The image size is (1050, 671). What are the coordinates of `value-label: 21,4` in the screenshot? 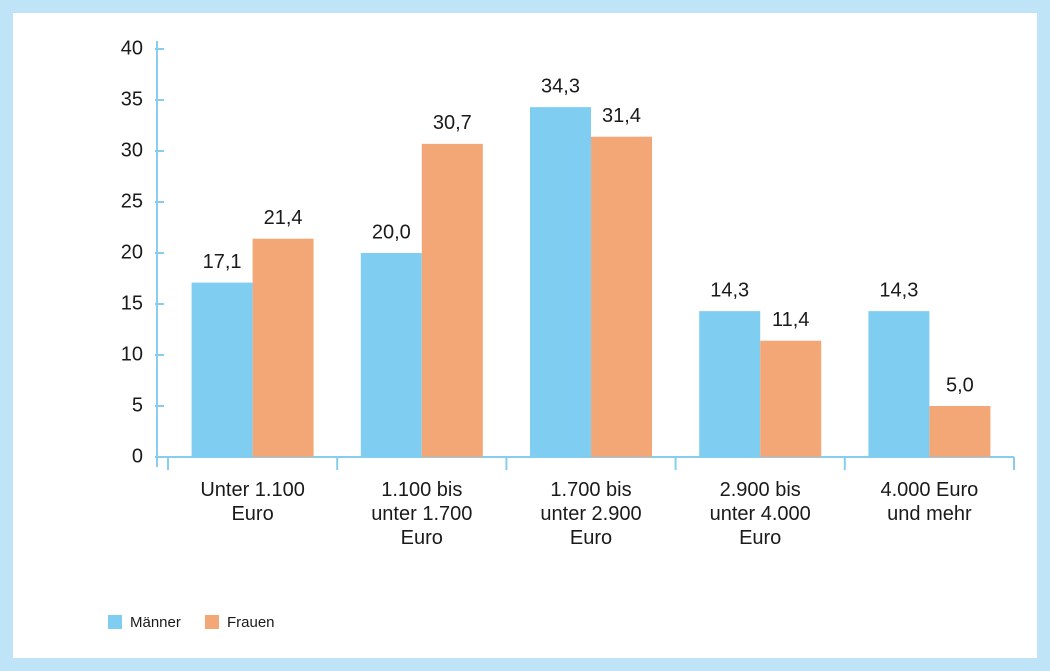 It's located at (283, 218).